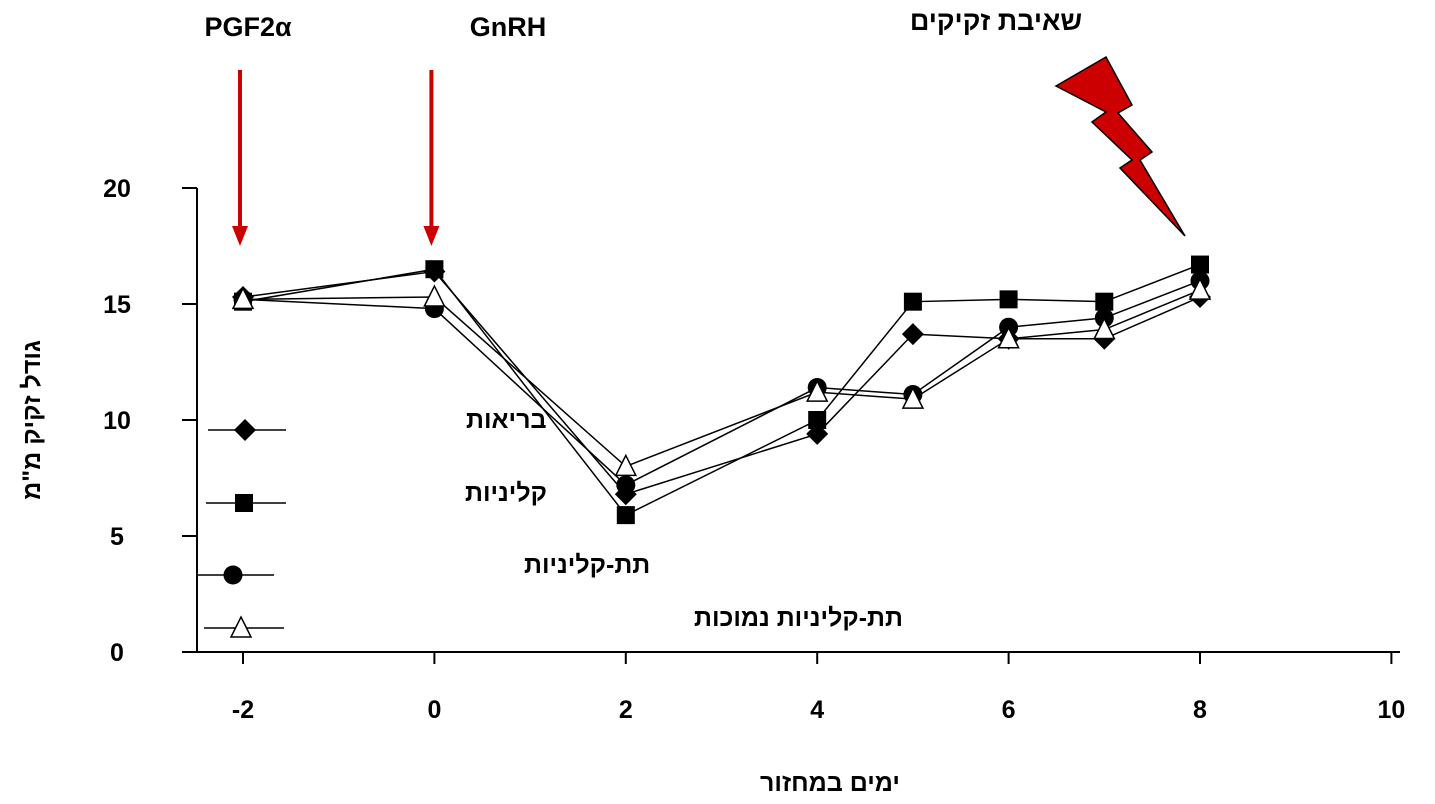 The image size is (1435, 804). Describe the element at coordinates (1009, 710) in the screenshot. I see `x-tick-label: 6` at that location.